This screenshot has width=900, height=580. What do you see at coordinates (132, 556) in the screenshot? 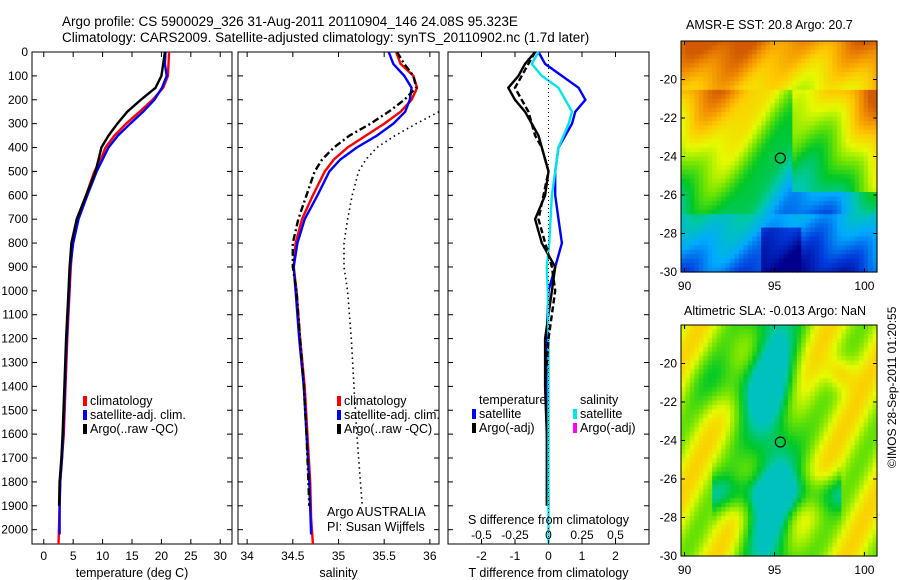
I see `x-tick-label: 15` at bounding box center [132, 556].